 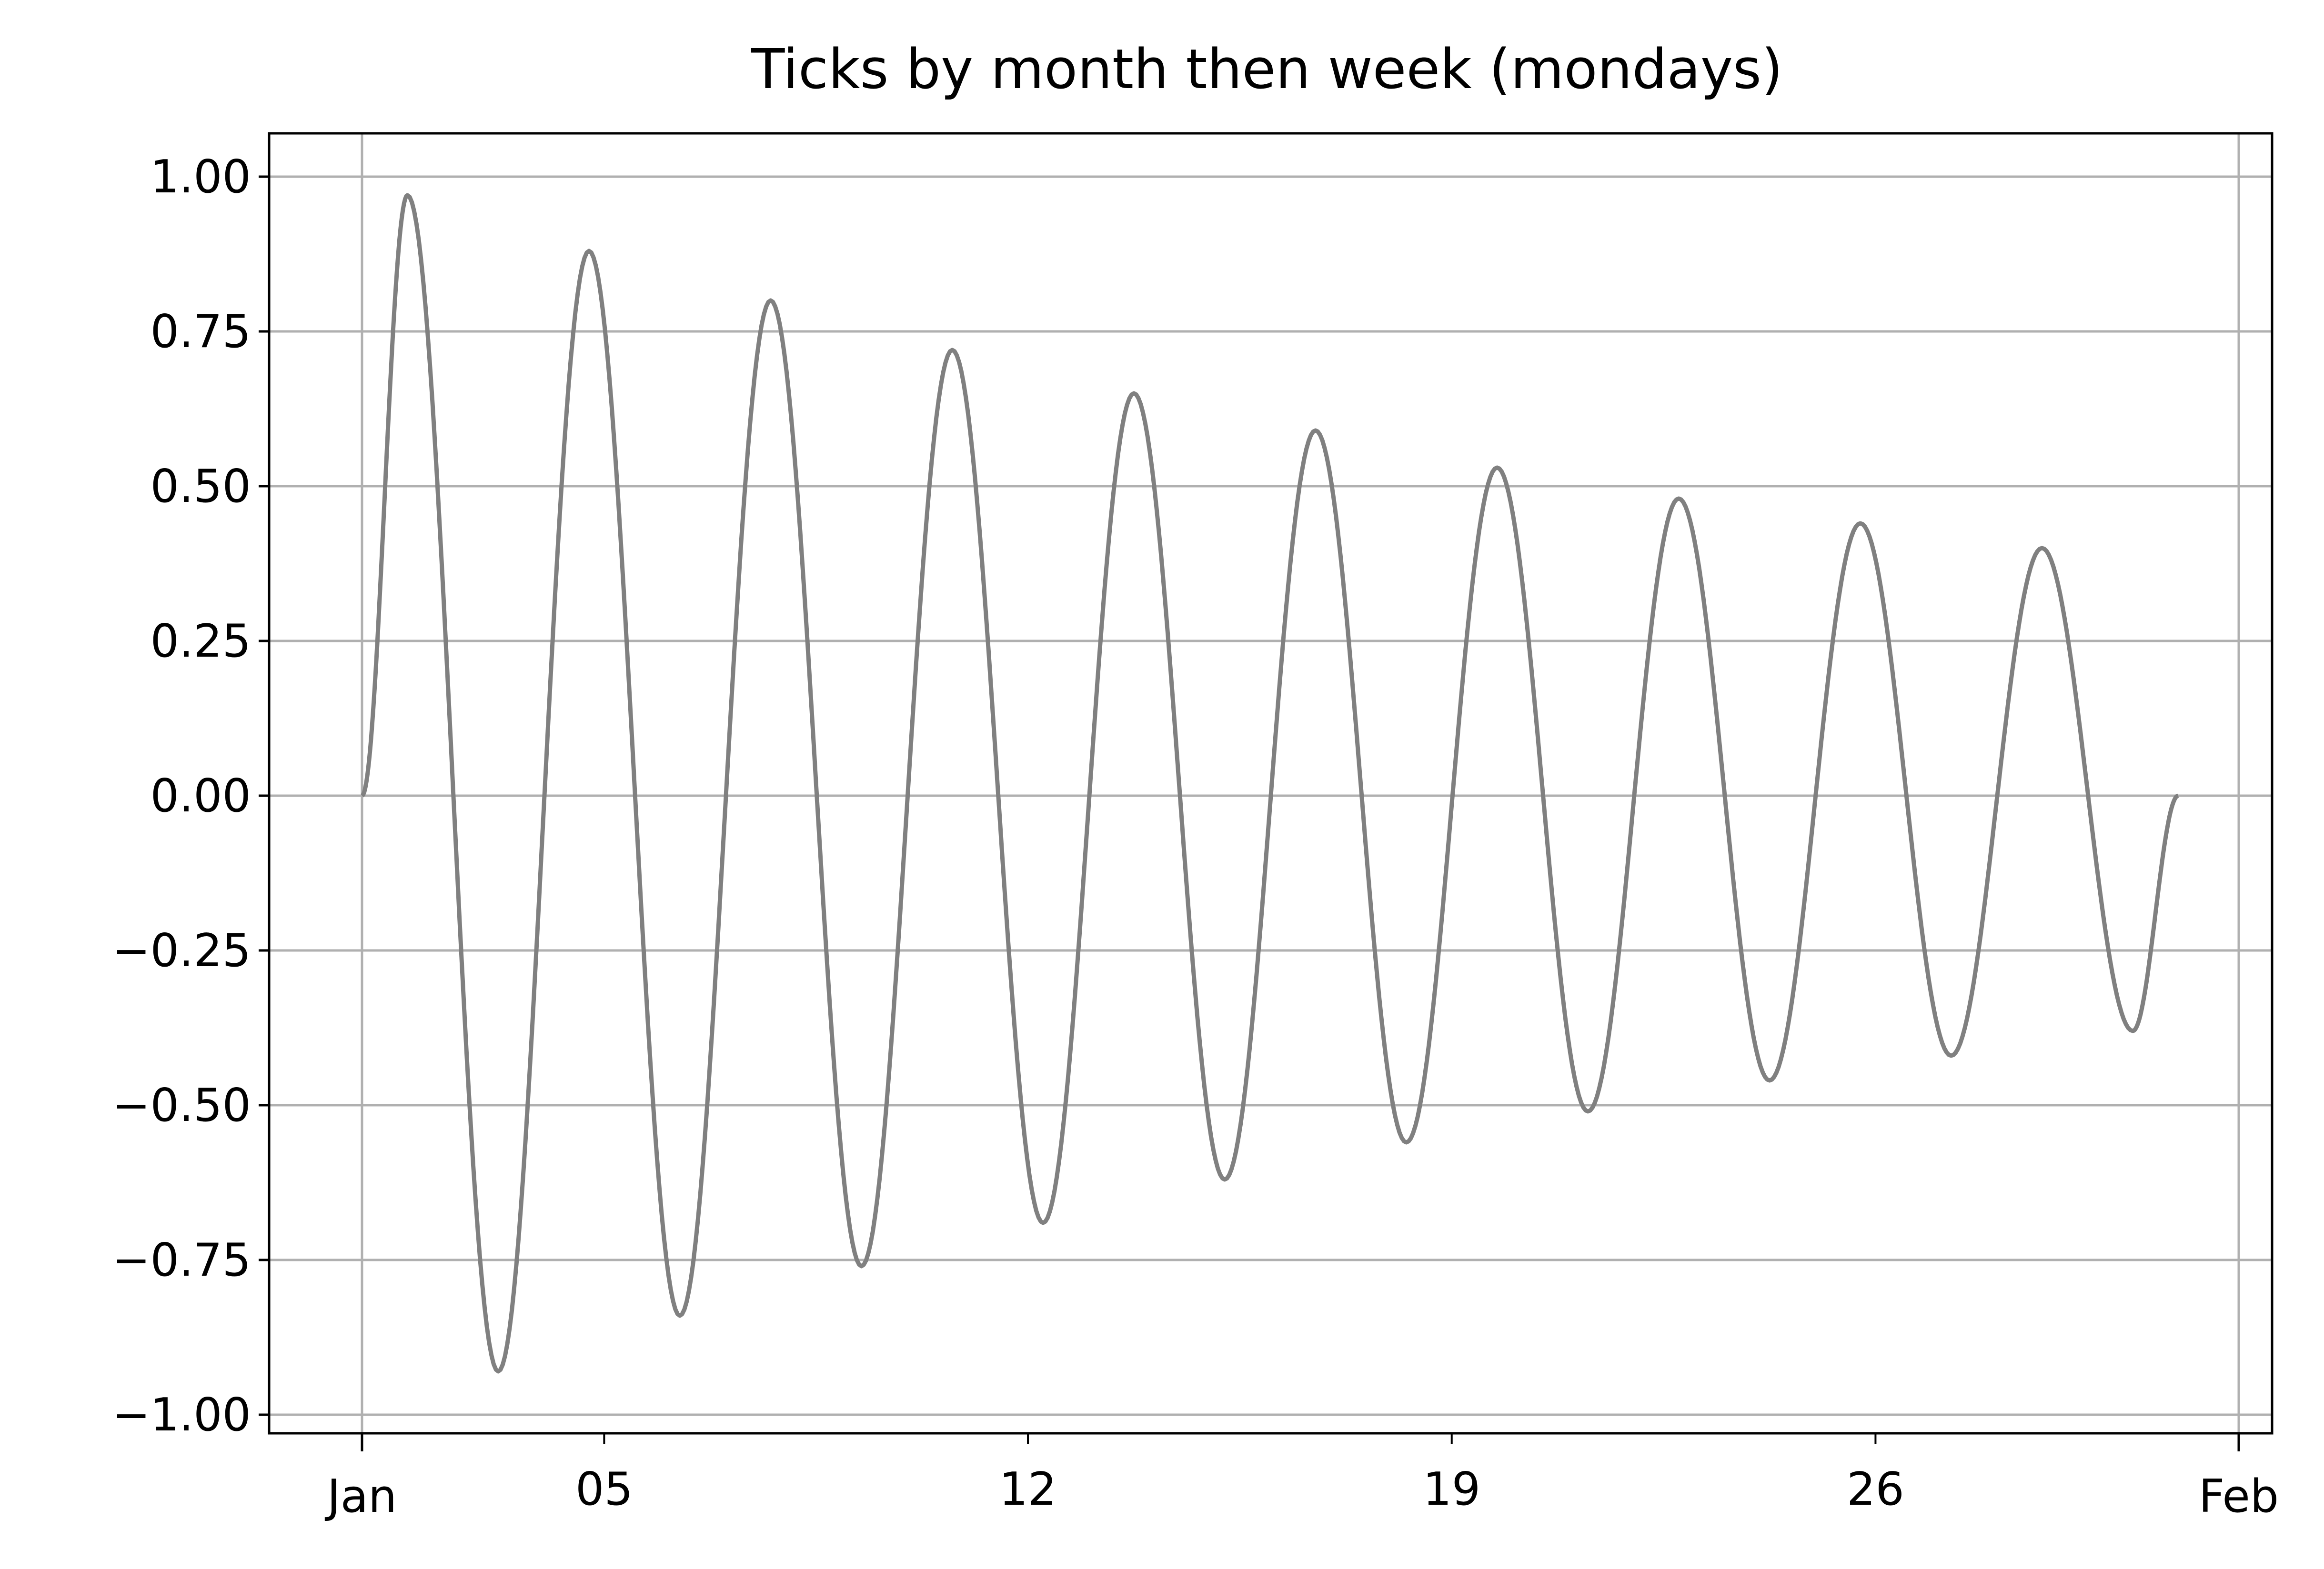 I want to click on y-axis: 1.00 0.75 0.50 0.25 0.00 −0.25 −0.50 −0.75 −1.00, so click(x=190, y=796).